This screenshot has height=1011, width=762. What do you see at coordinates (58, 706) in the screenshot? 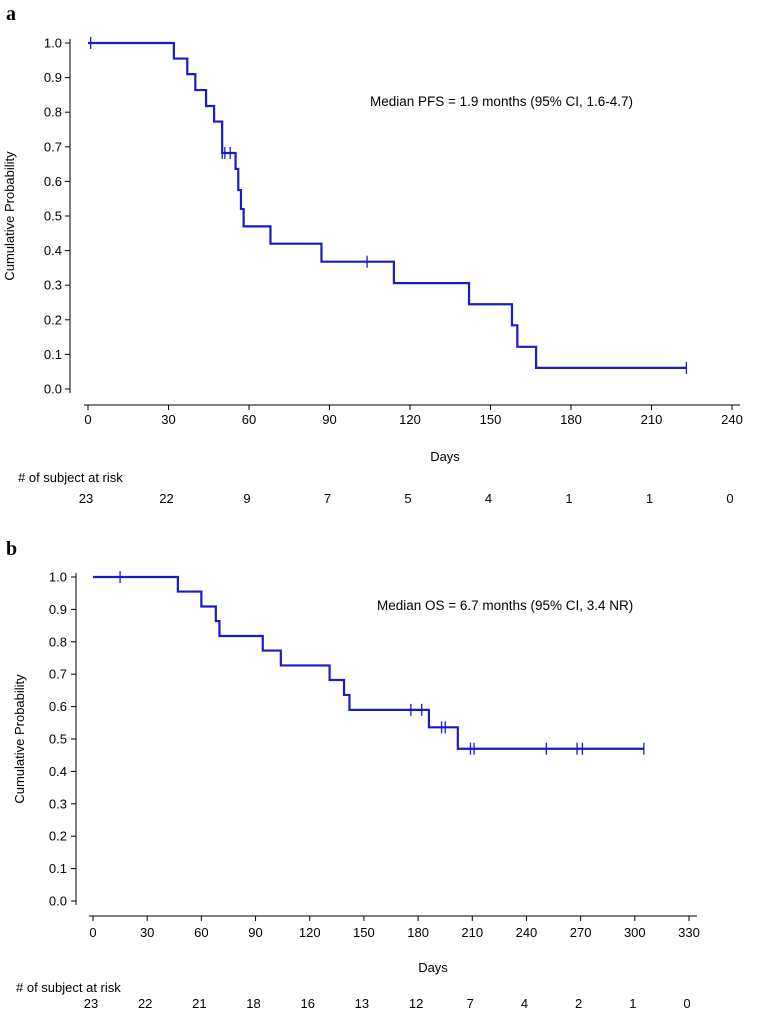
I see `panel-b-y-tick-label: 0.6` at bounding box center [58, 706].